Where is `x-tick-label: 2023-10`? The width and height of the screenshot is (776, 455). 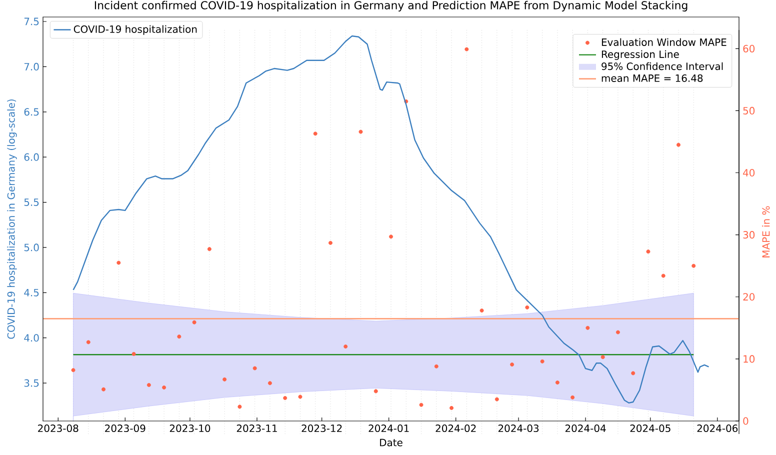 x-tick-label: 2023-10 is located at coordinates (190, 428).